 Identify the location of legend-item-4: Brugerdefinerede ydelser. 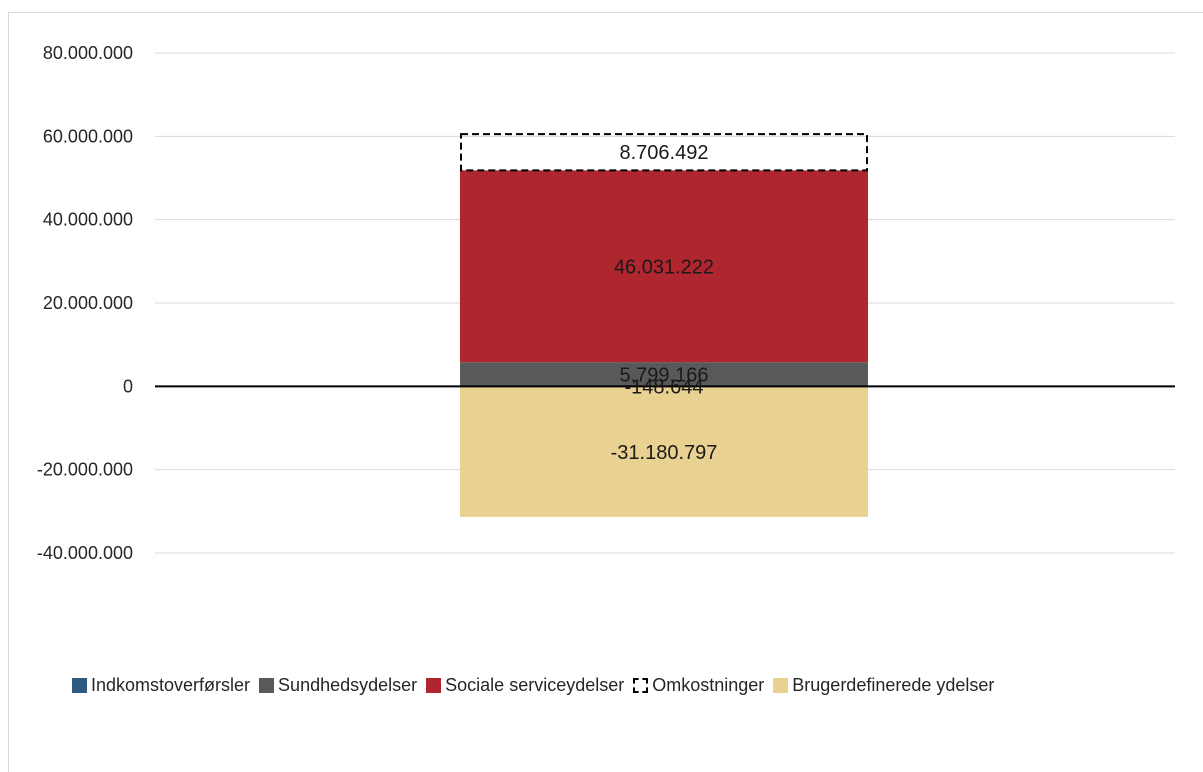
(883, 685).